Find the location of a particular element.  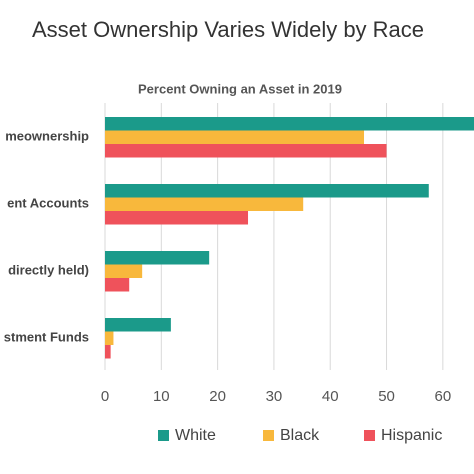

y-tick-label: directly held) is located at coordinates (48, 270).